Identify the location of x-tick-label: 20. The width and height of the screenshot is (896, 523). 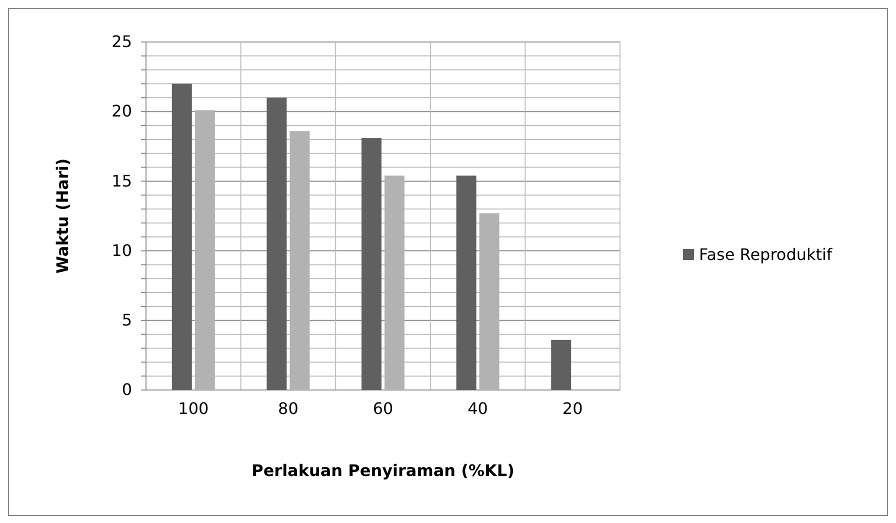
(572, 408).